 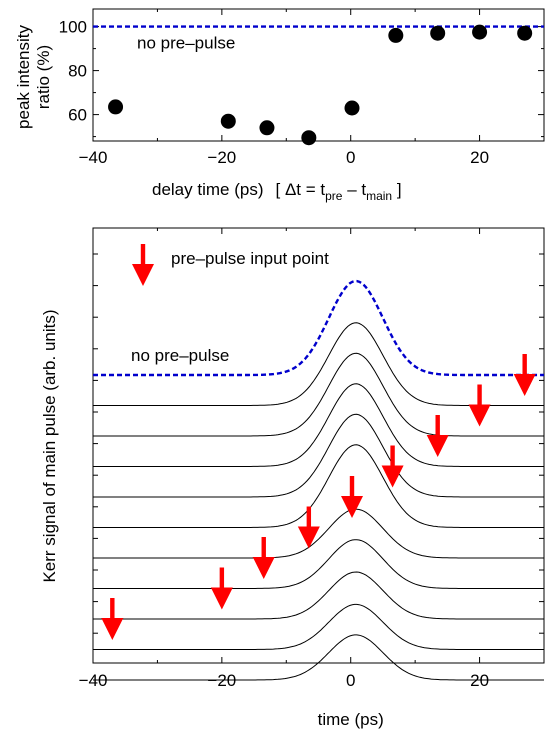 I want to click on legend-label: pre–pulse input point, so click(x=250, y=258).